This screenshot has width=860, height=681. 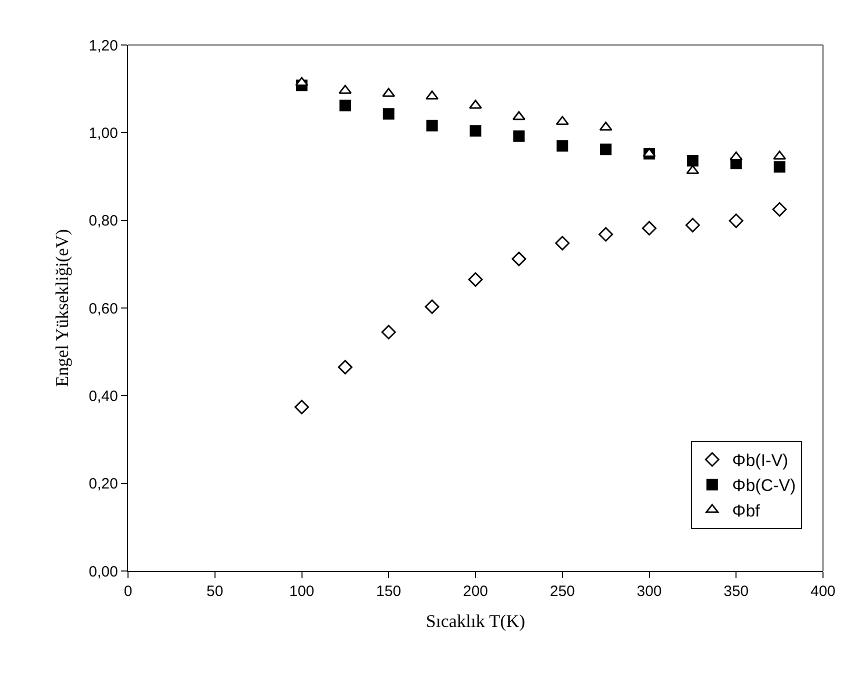 What do you see at coordinates (760, 460) in the screenshot?
I see `legend-label: Φb(I-V)` at bounding box center [760, 460].